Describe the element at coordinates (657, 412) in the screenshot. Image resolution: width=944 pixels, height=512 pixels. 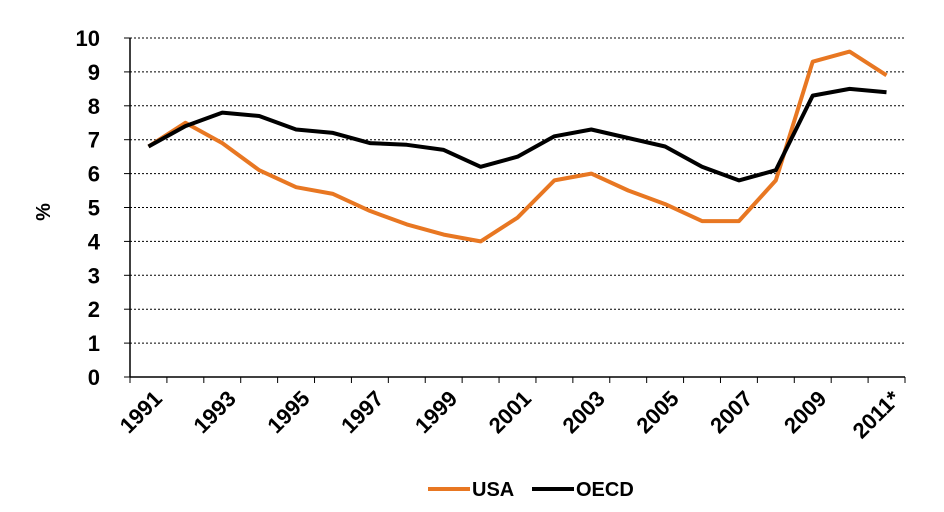
I see `x-tick-label-2005: 2005` at that location.